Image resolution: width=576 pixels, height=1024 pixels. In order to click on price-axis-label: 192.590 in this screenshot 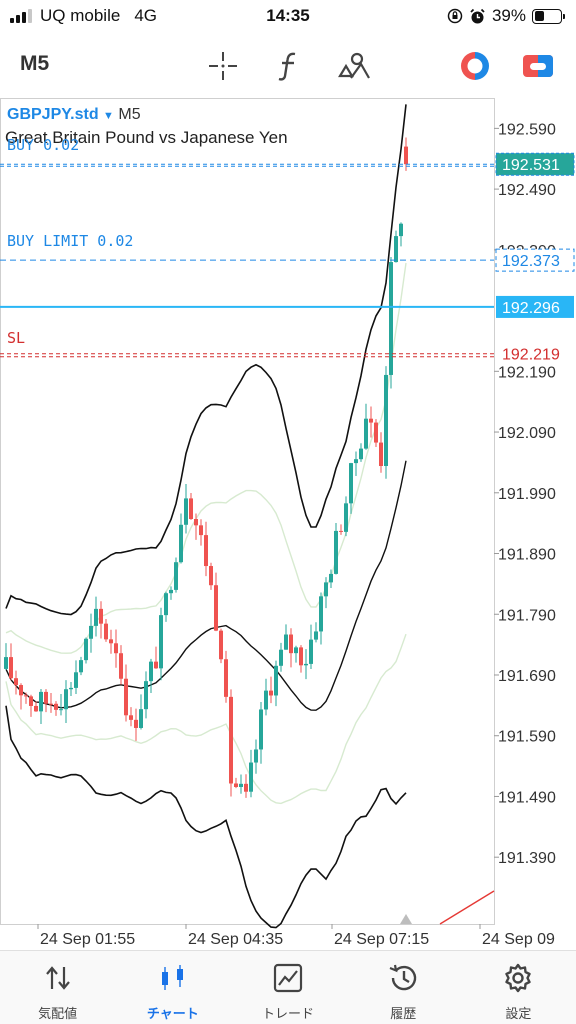, I will do `click(527, 129)`.